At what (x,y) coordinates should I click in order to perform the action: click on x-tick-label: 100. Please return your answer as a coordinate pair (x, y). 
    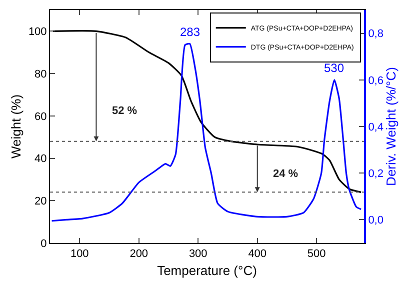
    Looking at the image, I should click on (79, 254).